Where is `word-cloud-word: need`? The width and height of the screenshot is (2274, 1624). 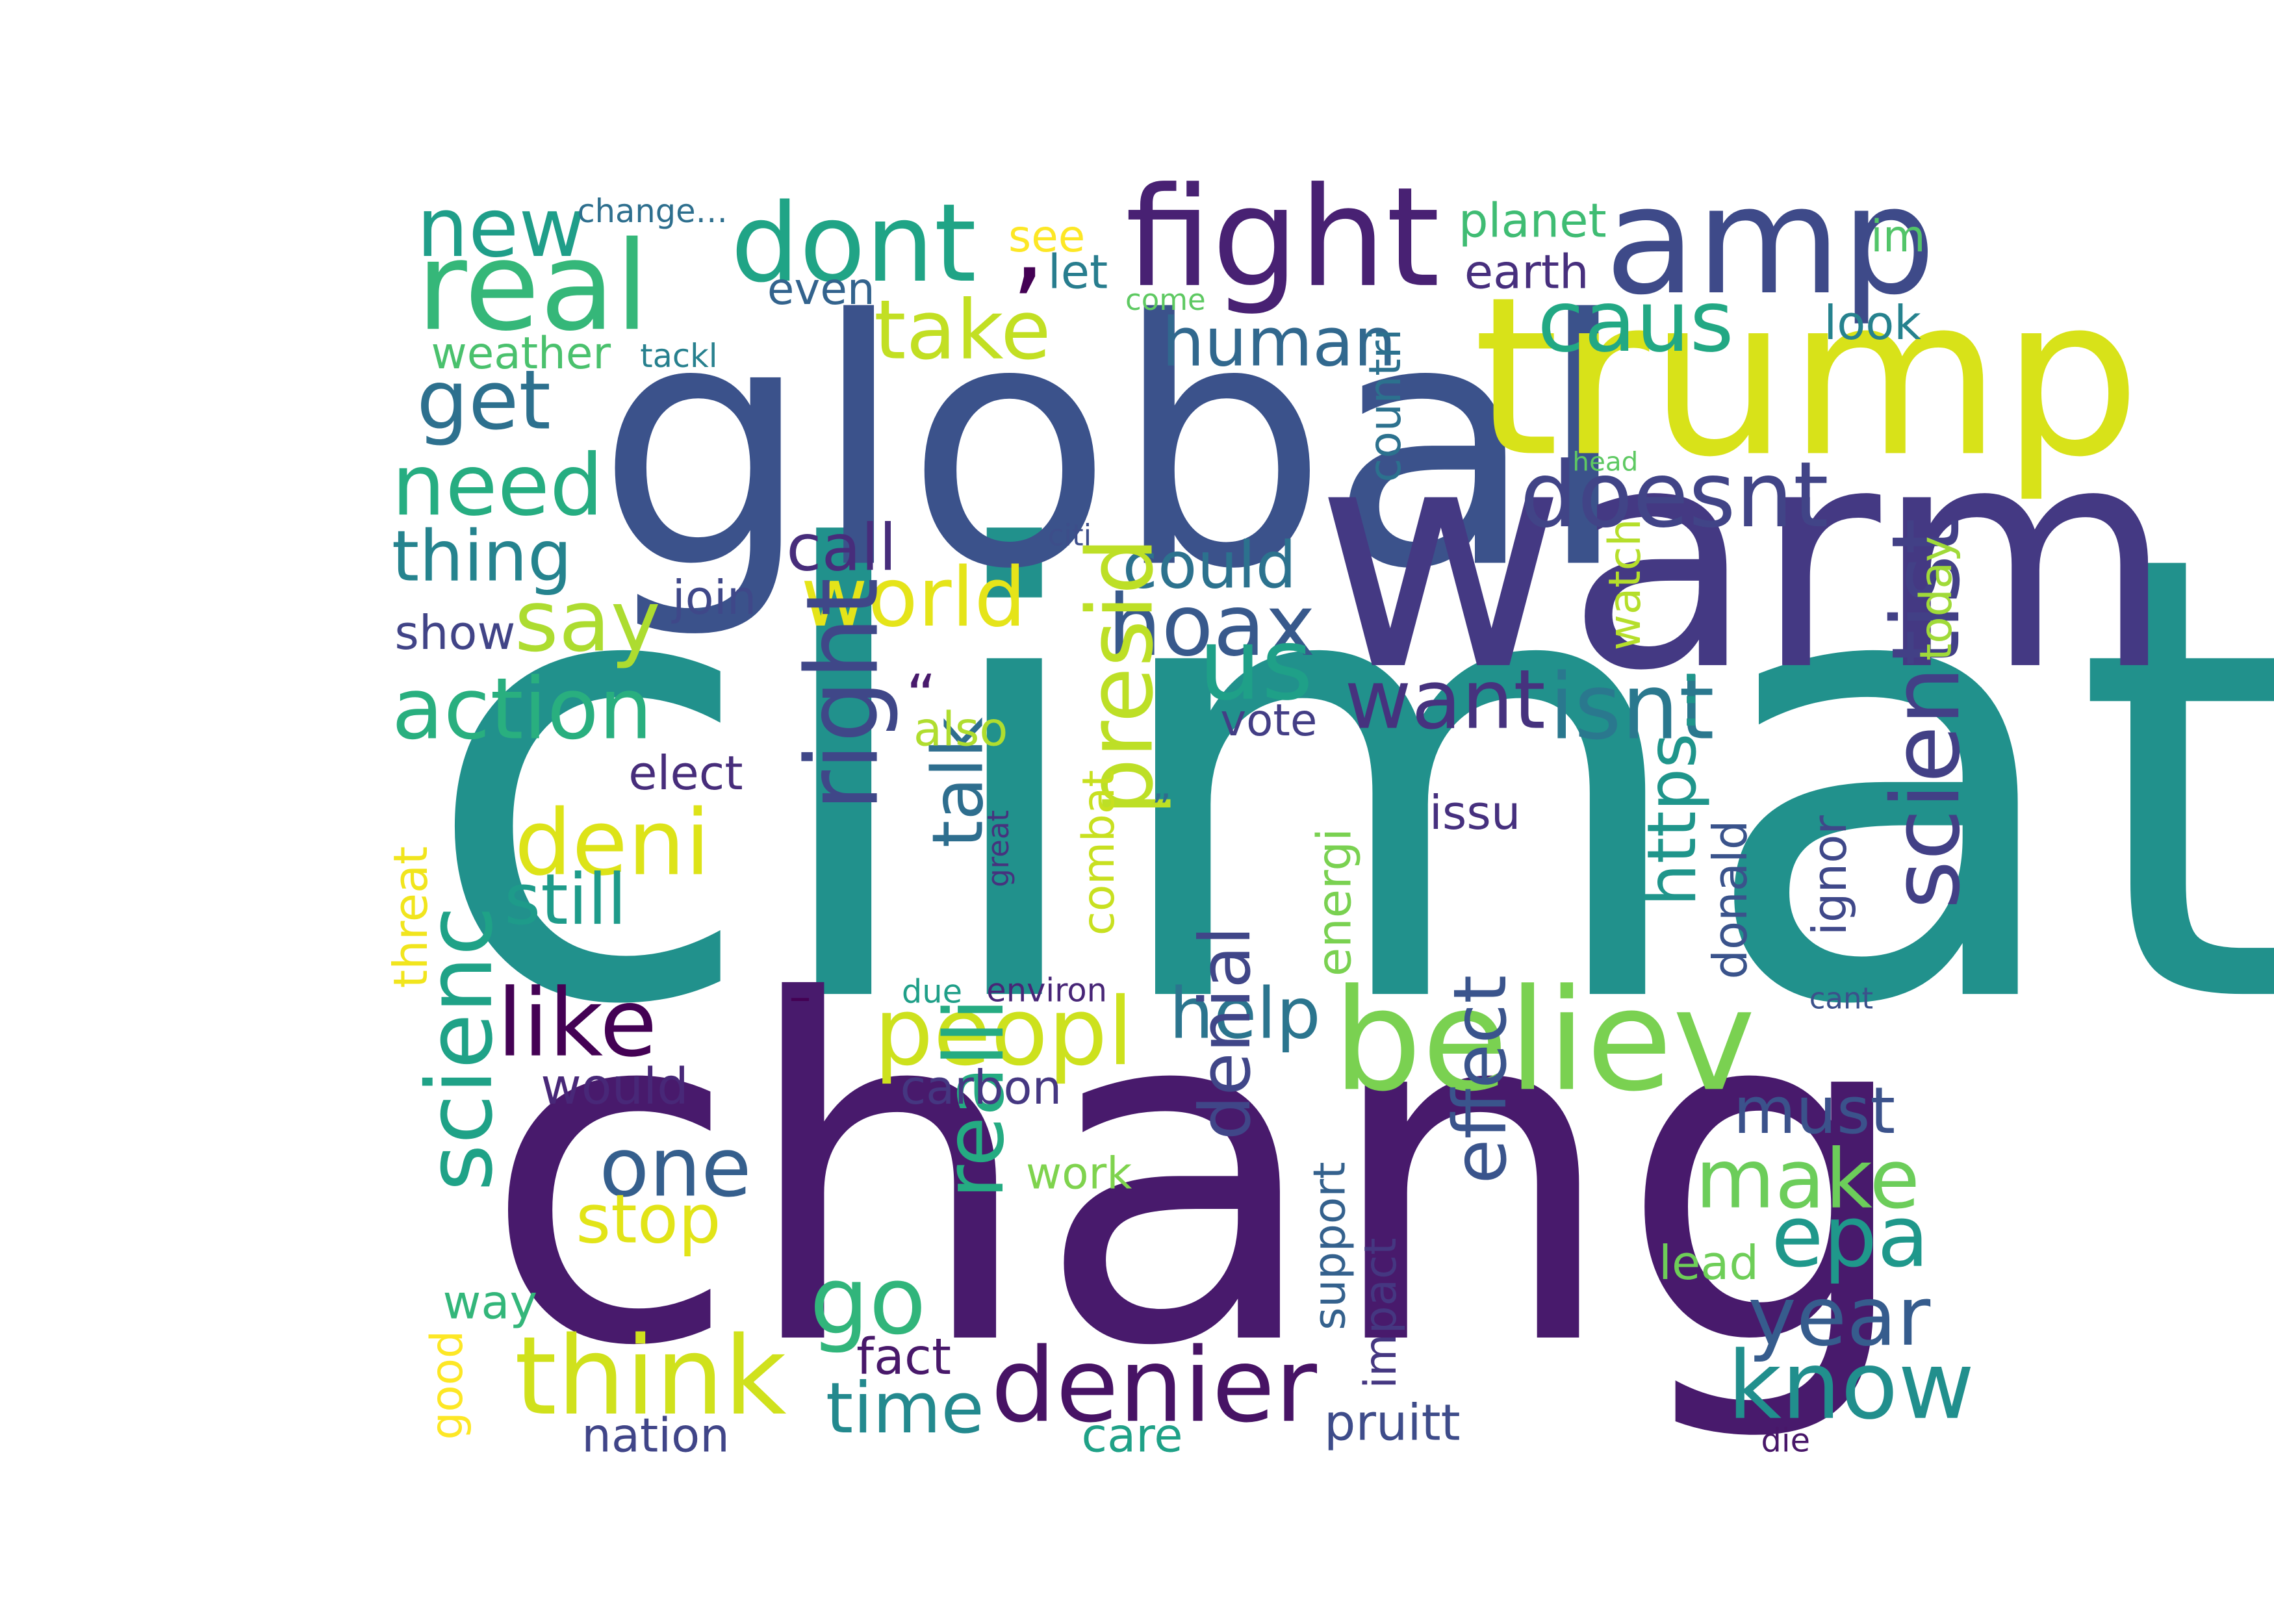 word-cloud-word: need is located at coordinates (498, 485).